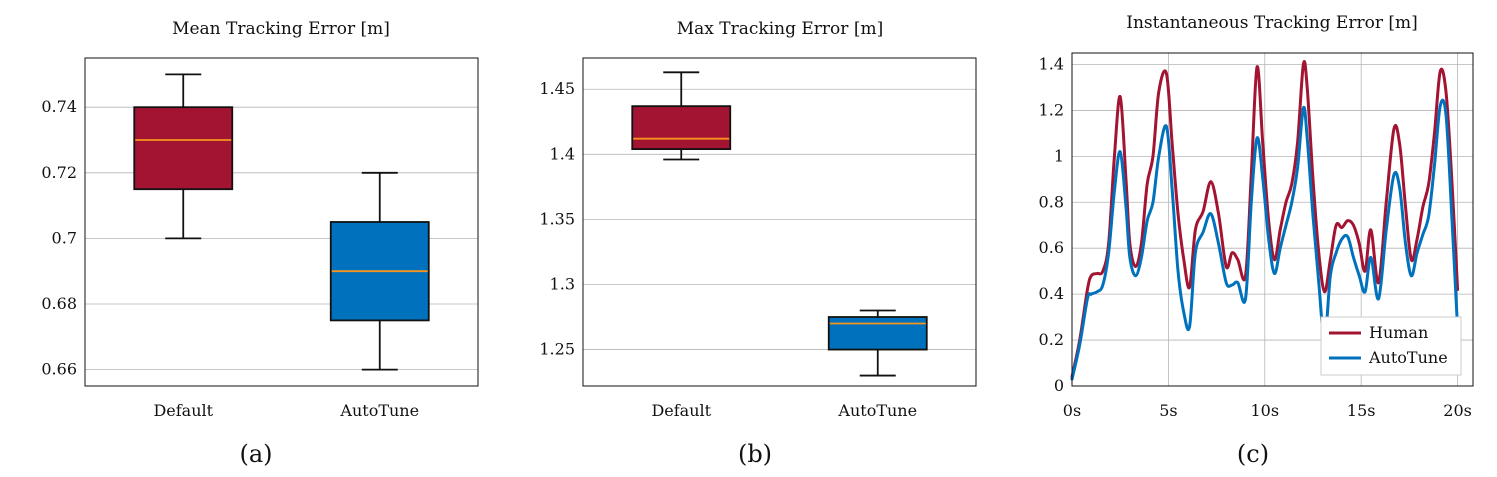  Describe the element at coordinates (1072, 410) in the screenshot. I see `x-tick-label: 0s` at that location.